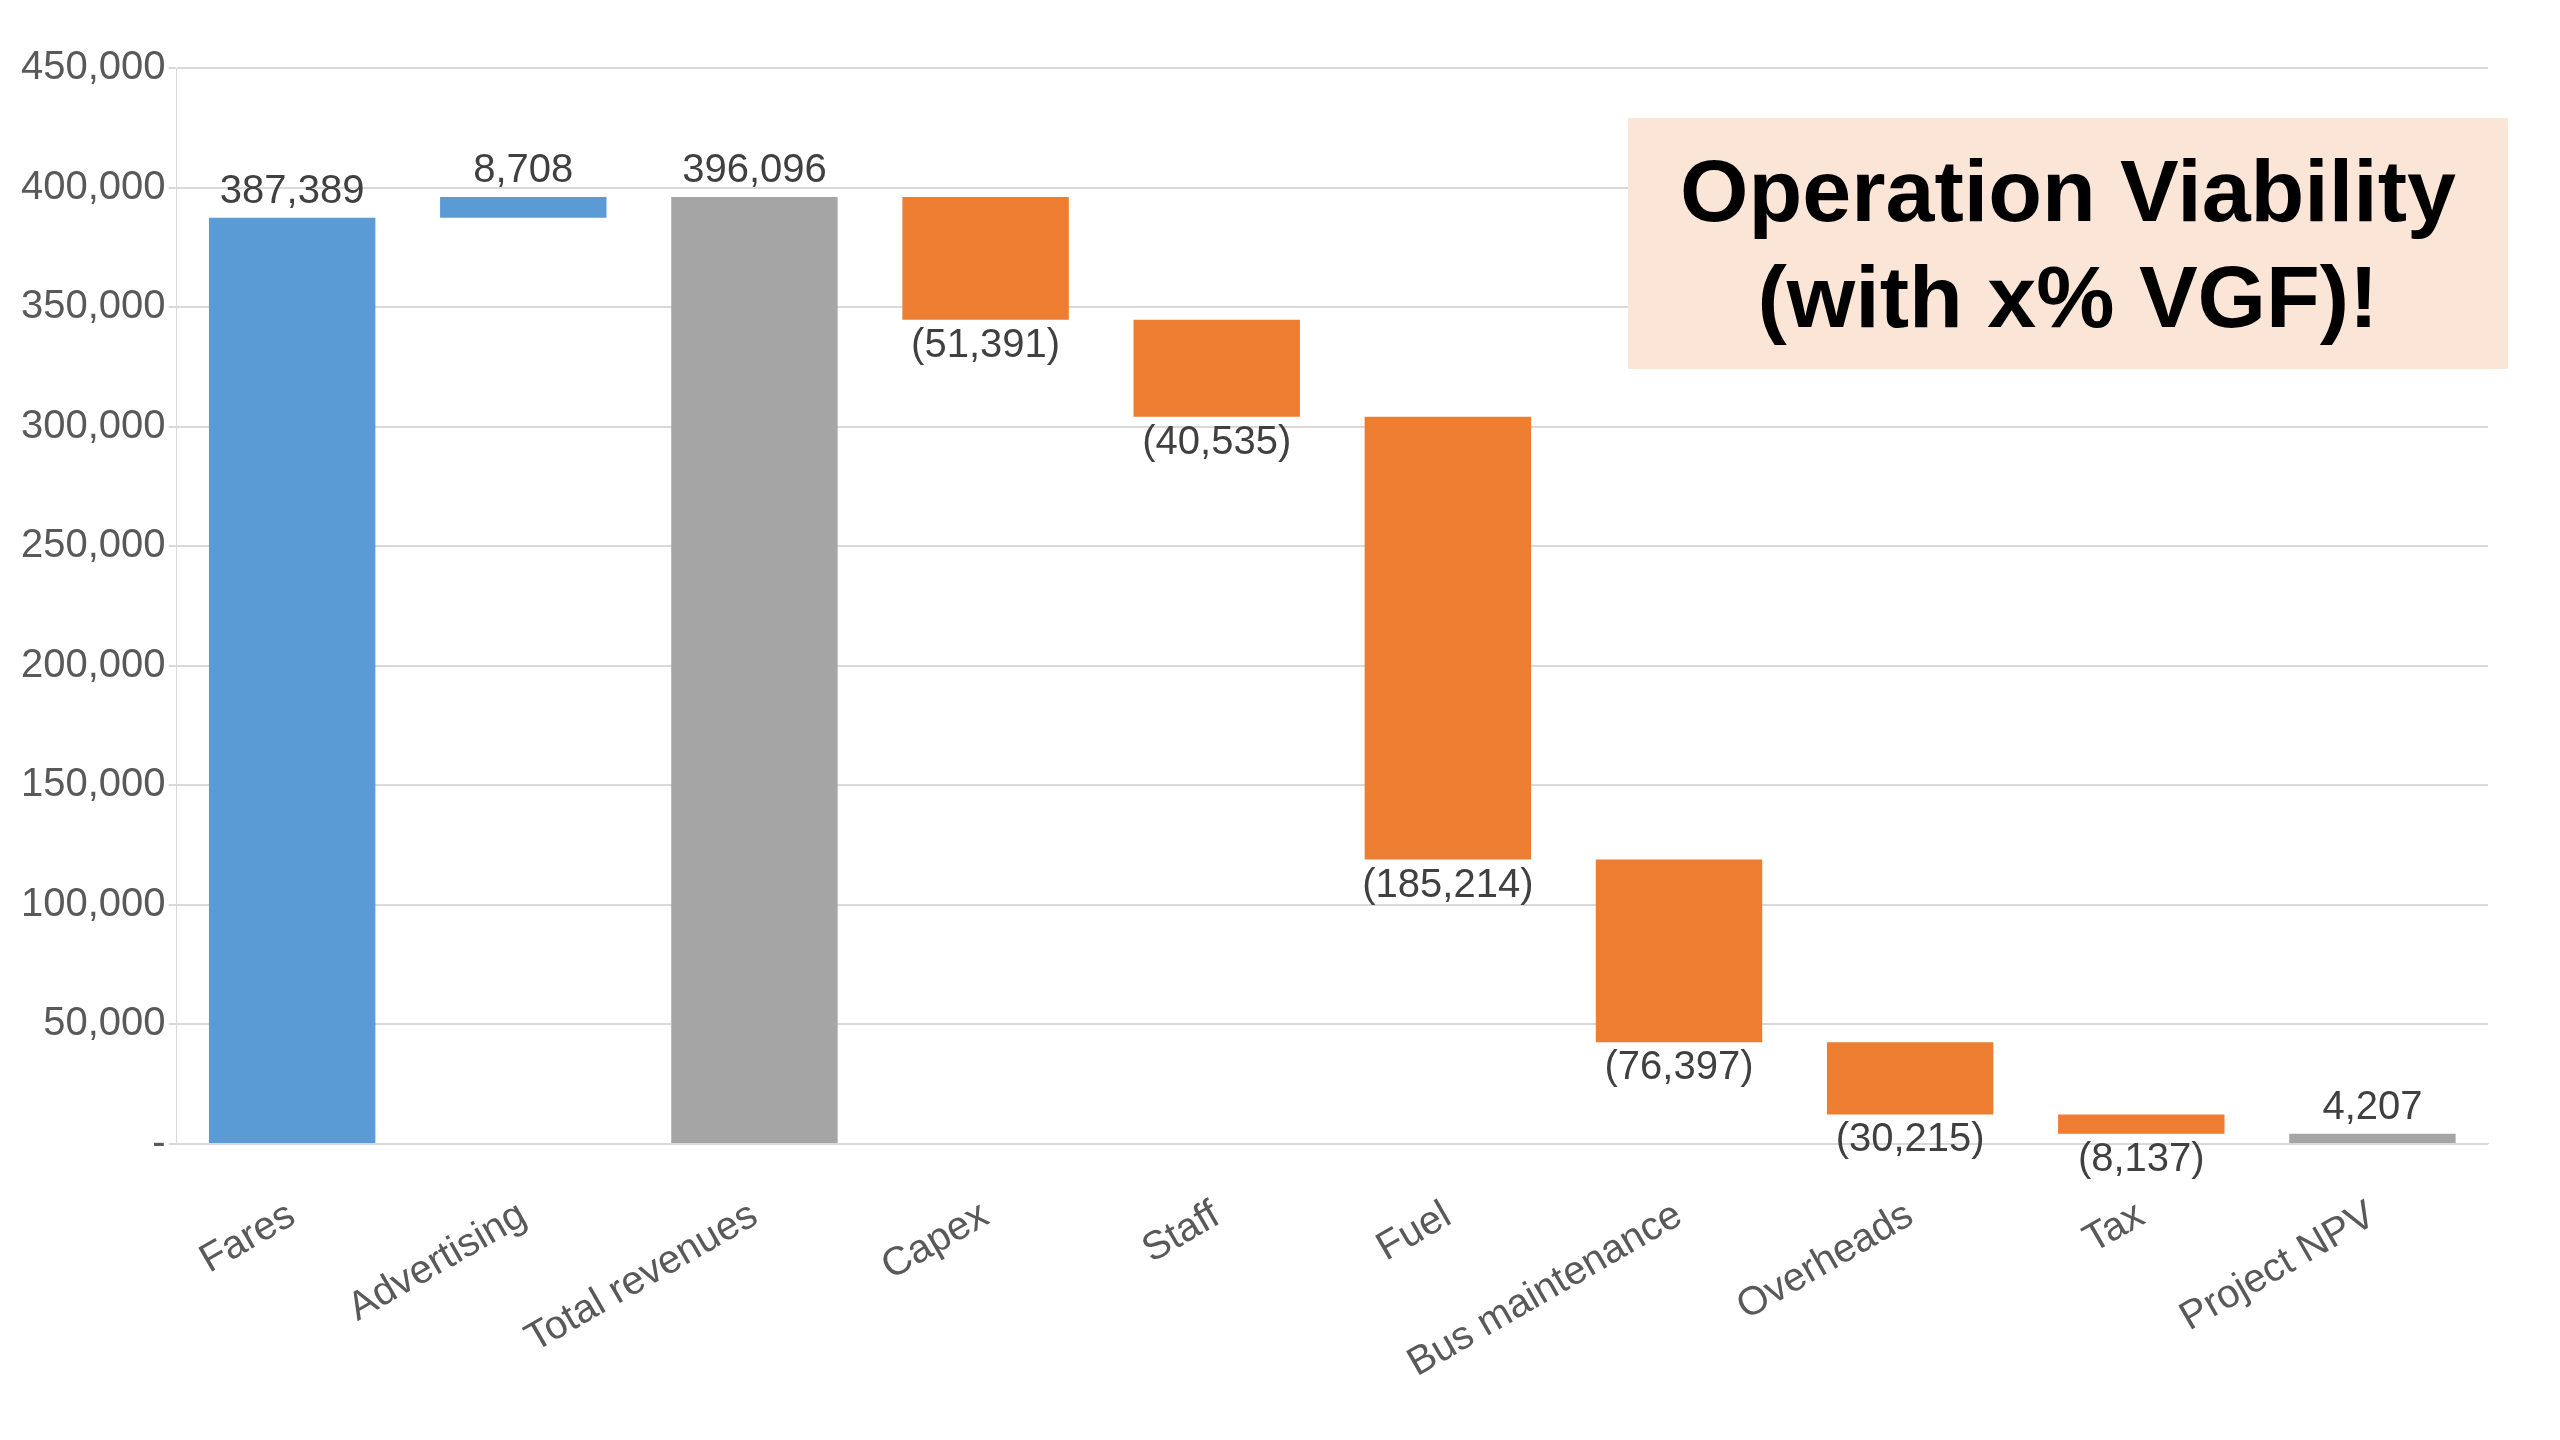 The width and height of the screenshot is (2560, 1440). I want to click on data-label: (40,535), so click(1217, 439).